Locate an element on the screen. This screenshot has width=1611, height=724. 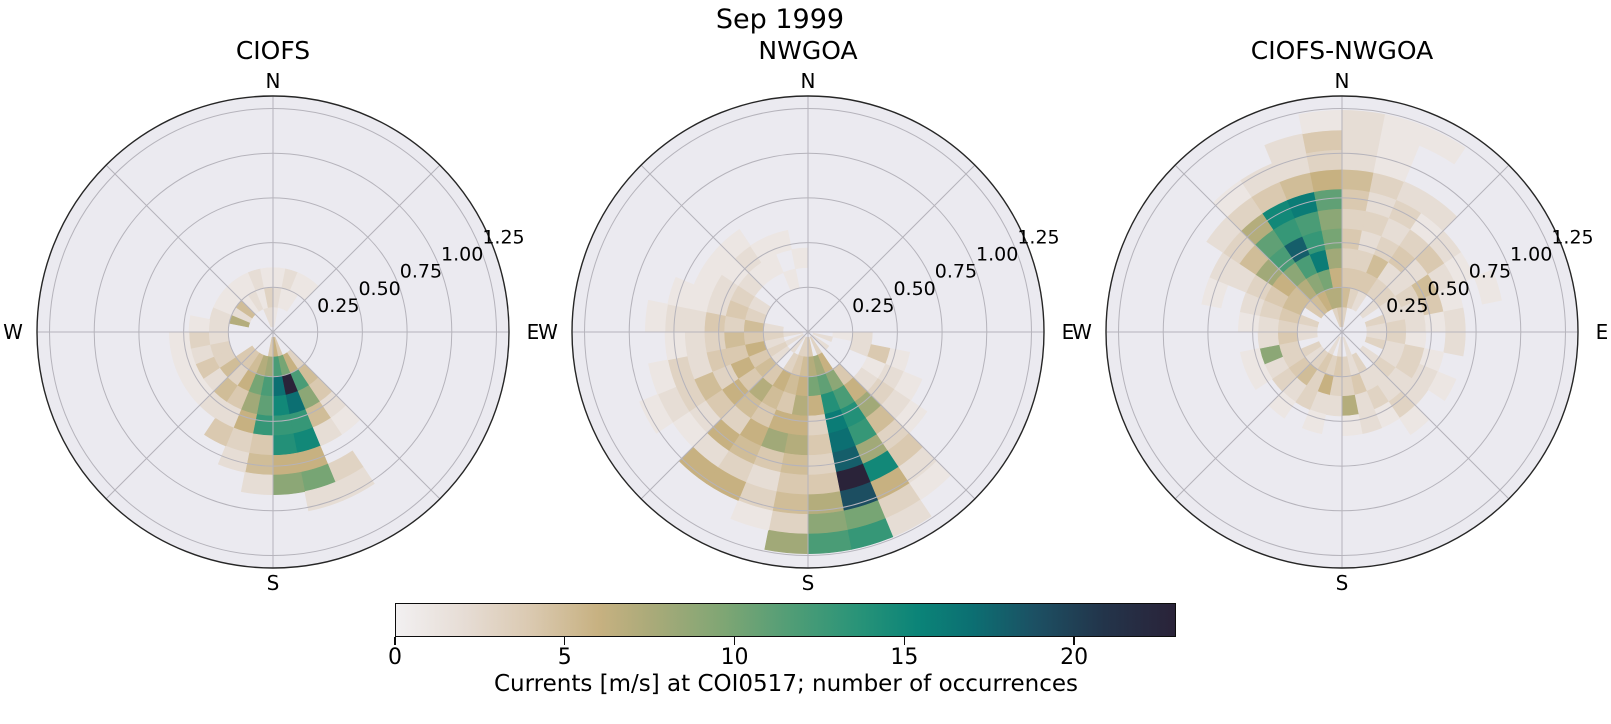
colorbar-tick-label: 20 is located at coordinates (1074, 657).